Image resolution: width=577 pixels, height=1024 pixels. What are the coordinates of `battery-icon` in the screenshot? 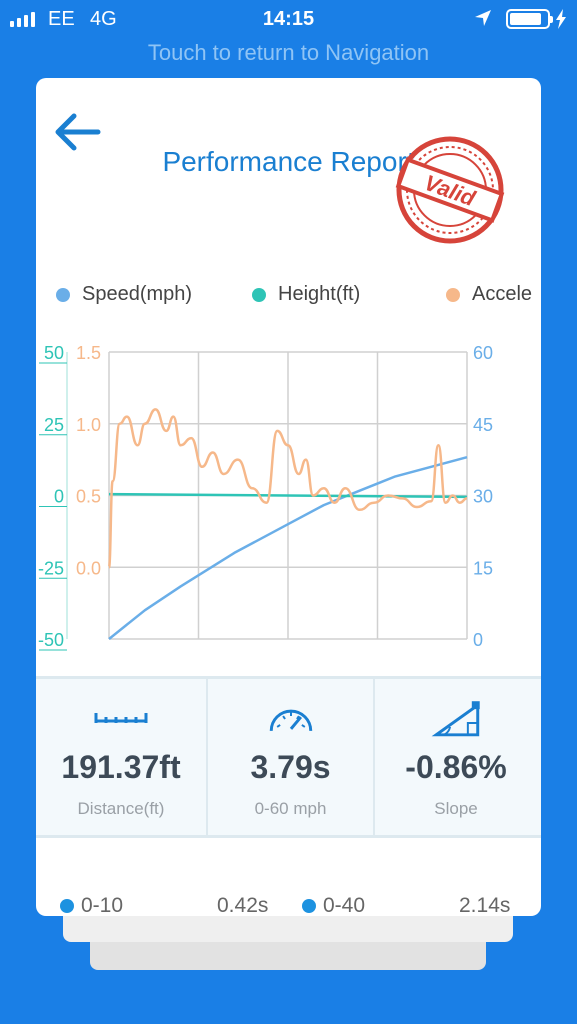 It's located at (529, 19).